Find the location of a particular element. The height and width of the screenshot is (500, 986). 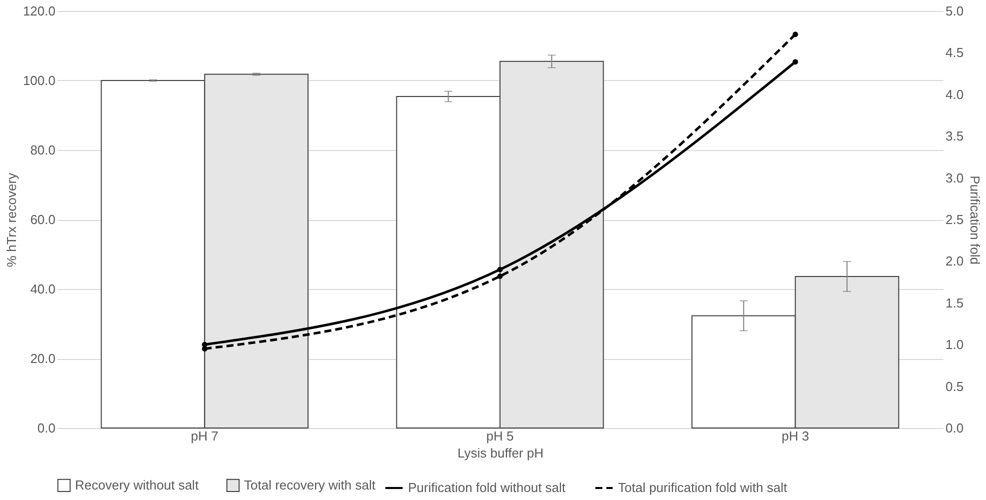

y-tick-label: 80.0 is located at coordinates (43, 150).